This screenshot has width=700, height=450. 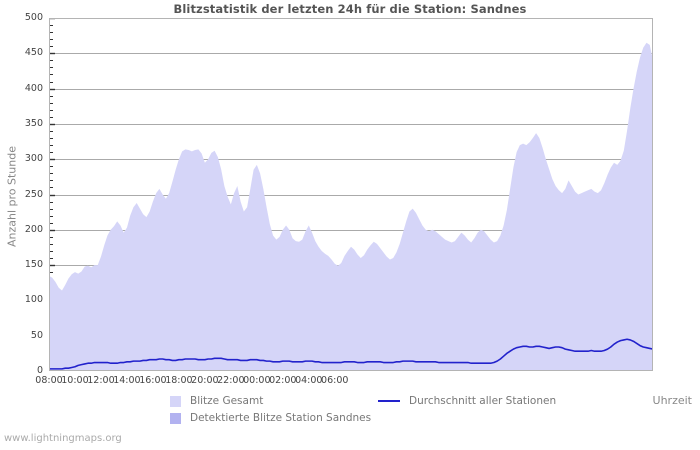 I want to click on legend-label-station: Detektierte Blitze Station Sandnes, so click(x=281, y=418).